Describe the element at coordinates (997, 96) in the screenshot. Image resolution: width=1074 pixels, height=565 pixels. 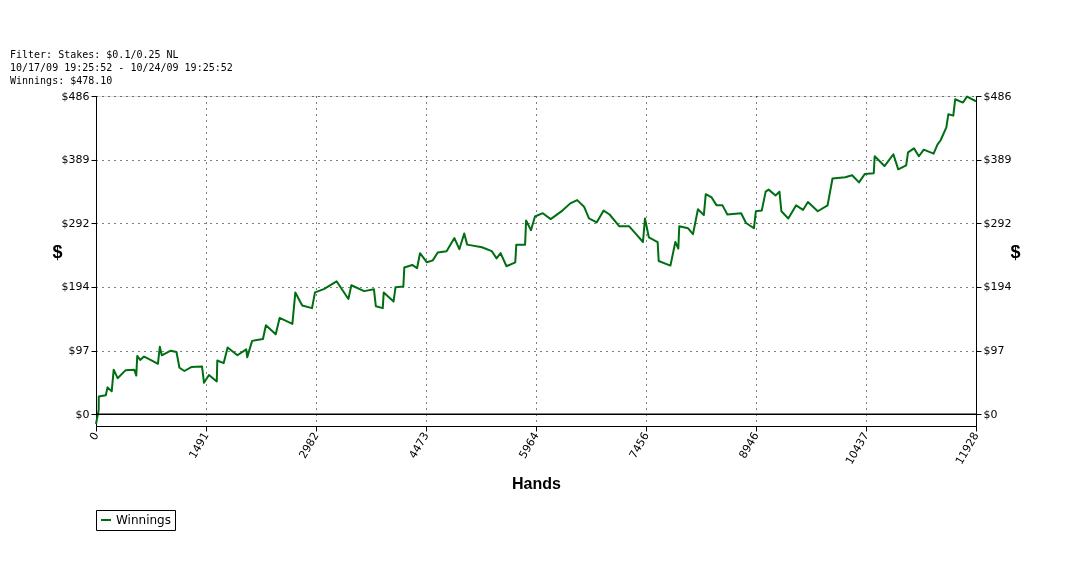
I see `y2-tick-label: $486` at that location.